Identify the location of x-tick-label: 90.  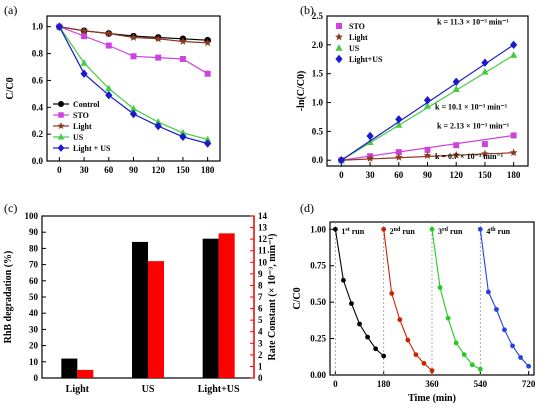
(134, 170).